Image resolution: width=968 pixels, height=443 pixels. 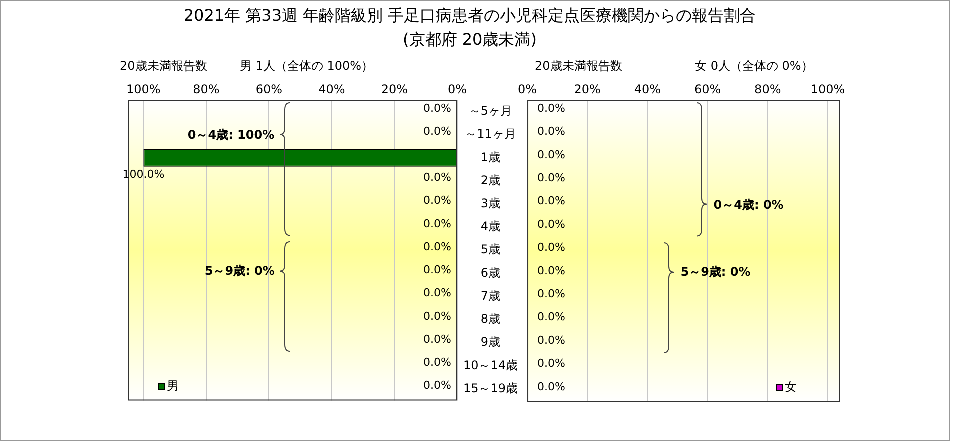 I want to click on y-tick-label: 2歳, so click(x=490, y=180).